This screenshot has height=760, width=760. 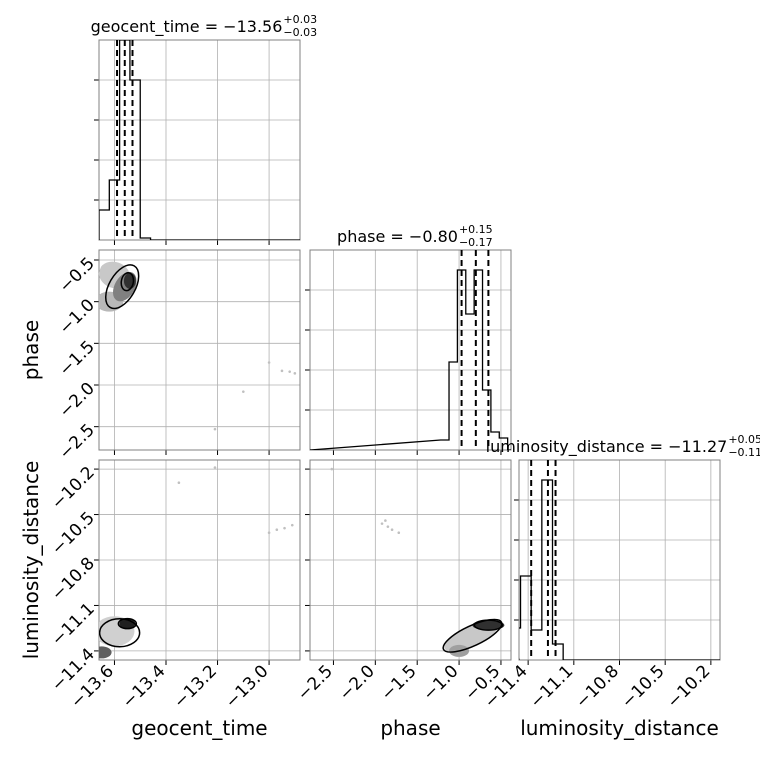 What do you see at coordinates (187, 27) in the screenshot?
I see `title-main: geocent_time = −13.56` at bounding box center [187, 27].